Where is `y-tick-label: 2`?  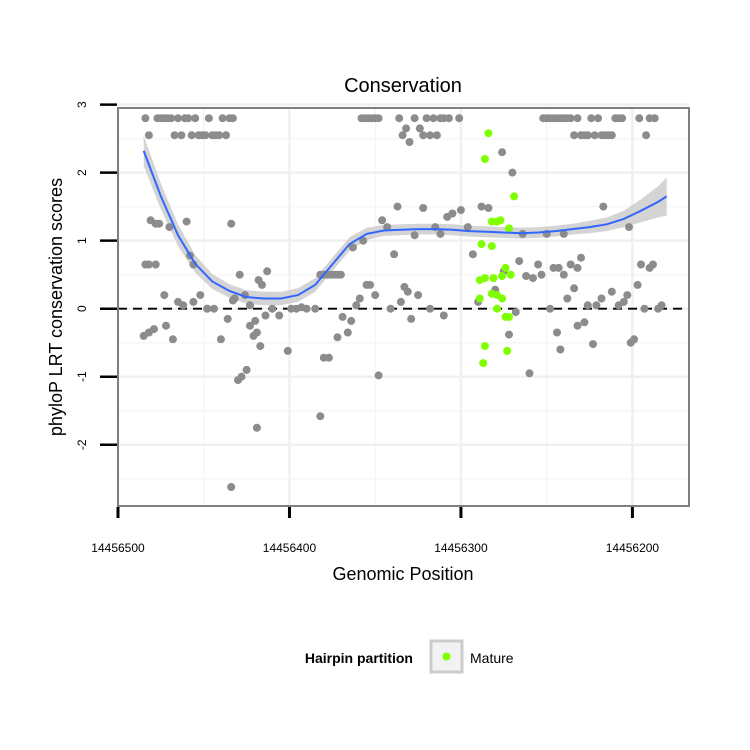
y-tick-label: 2 is located at coordinates (82, 172).